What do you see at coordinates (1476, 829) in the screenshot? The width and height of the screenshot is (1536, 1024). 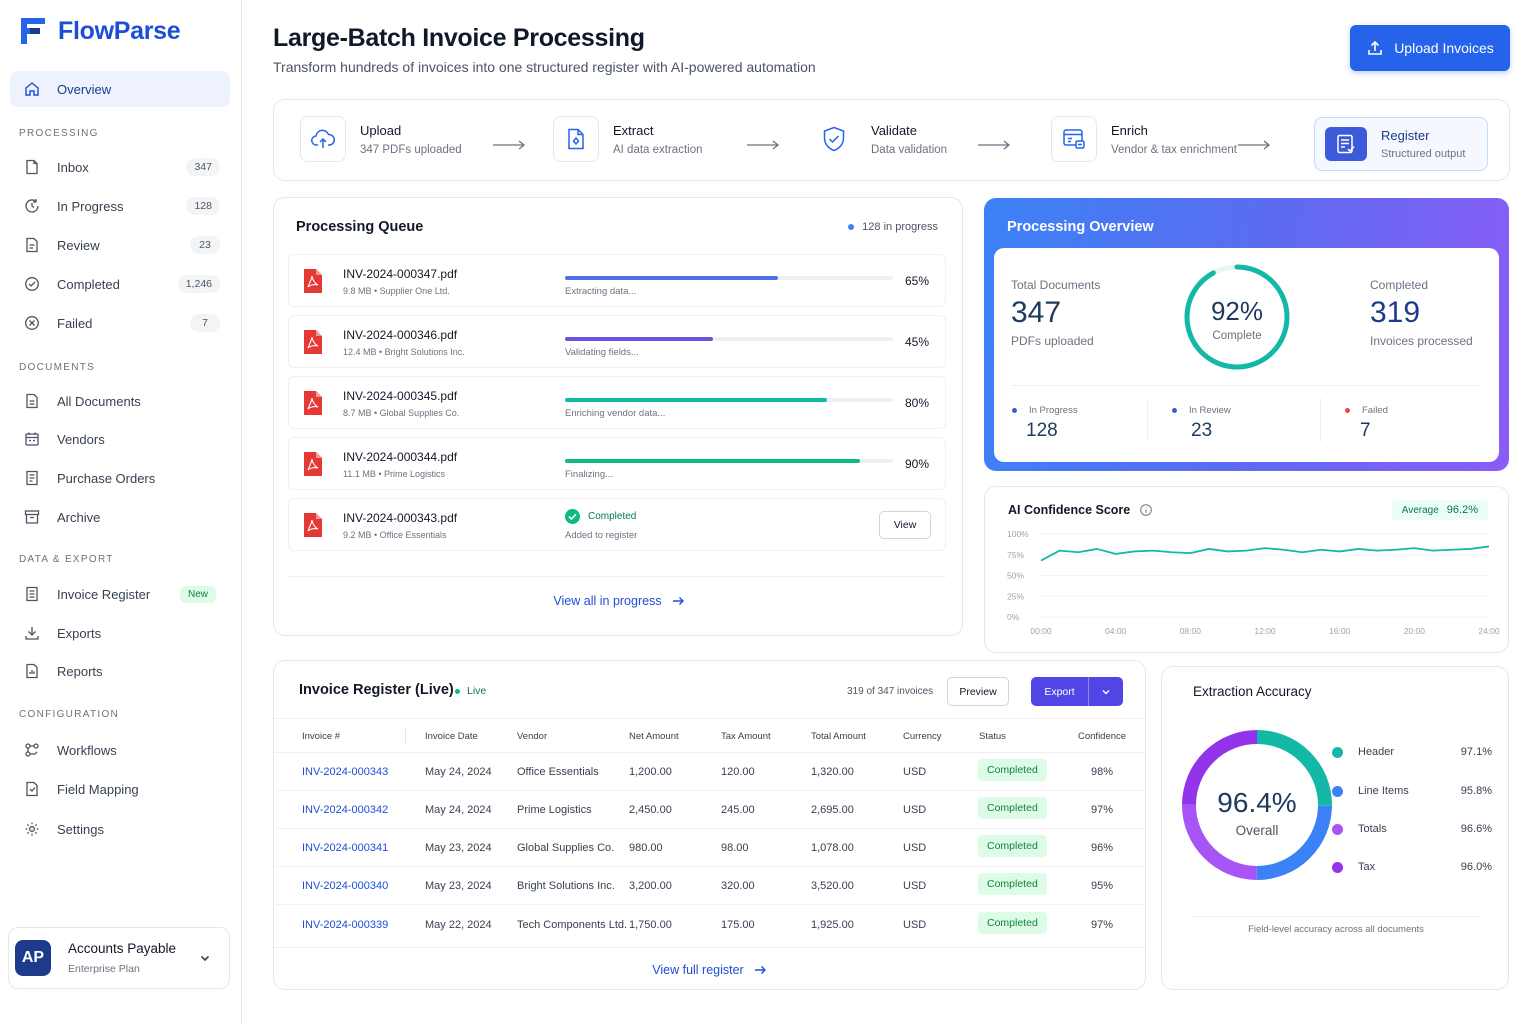 I see `legend-value: 96.6%` at bounding box center [1476, 829].